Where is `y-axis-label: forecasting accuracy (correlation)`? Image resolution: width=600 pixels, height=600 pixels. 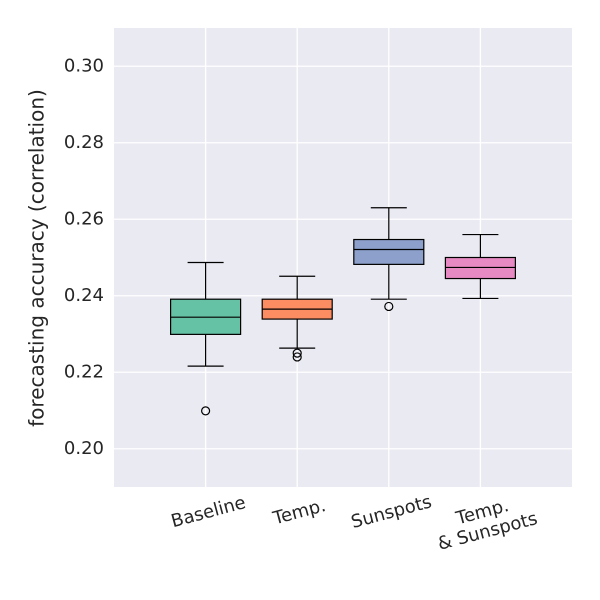 y-axis-label: forecasting accuracy (correlation) is located at coordinates (37, 258).